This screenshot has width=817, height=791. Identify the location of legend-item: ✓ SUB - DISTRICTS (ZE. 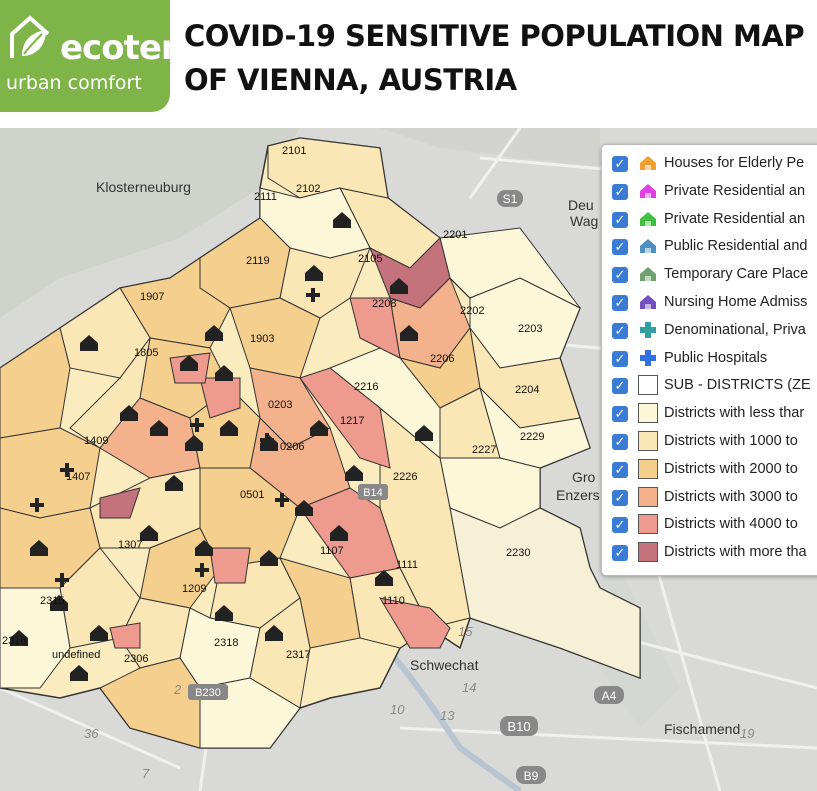
(714, 386).